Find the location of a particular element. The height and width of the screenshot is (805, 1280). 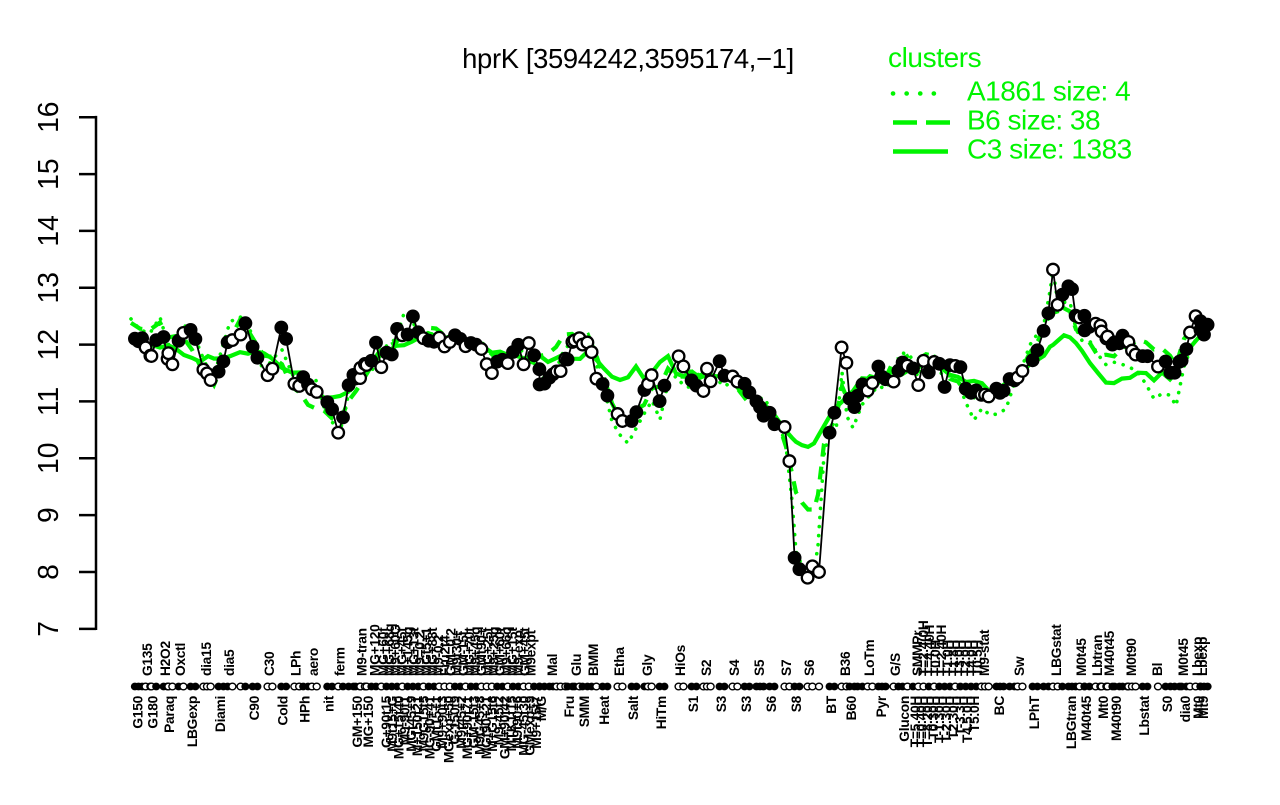

svg-text: T=4.40H is located at coordinates (929, 650).